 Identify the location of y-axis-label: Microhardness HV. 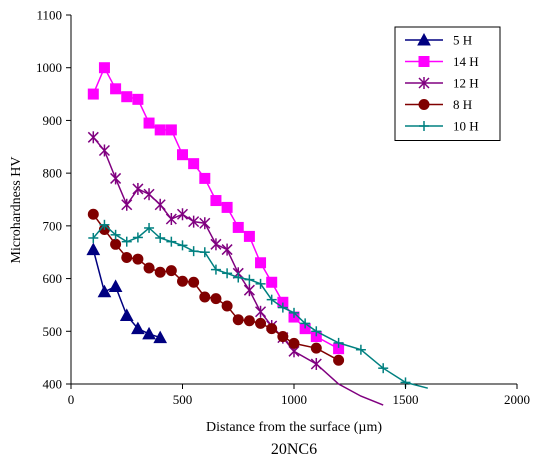
(16, 210).